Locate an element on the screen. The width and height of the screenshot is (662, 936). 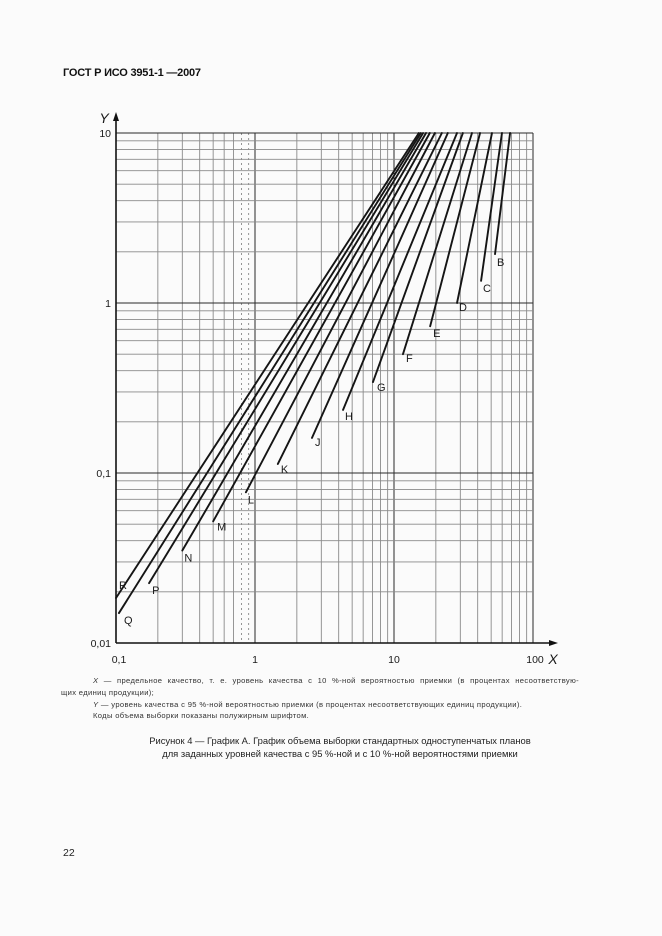
series-line-C is located at coordinates (491, 207).